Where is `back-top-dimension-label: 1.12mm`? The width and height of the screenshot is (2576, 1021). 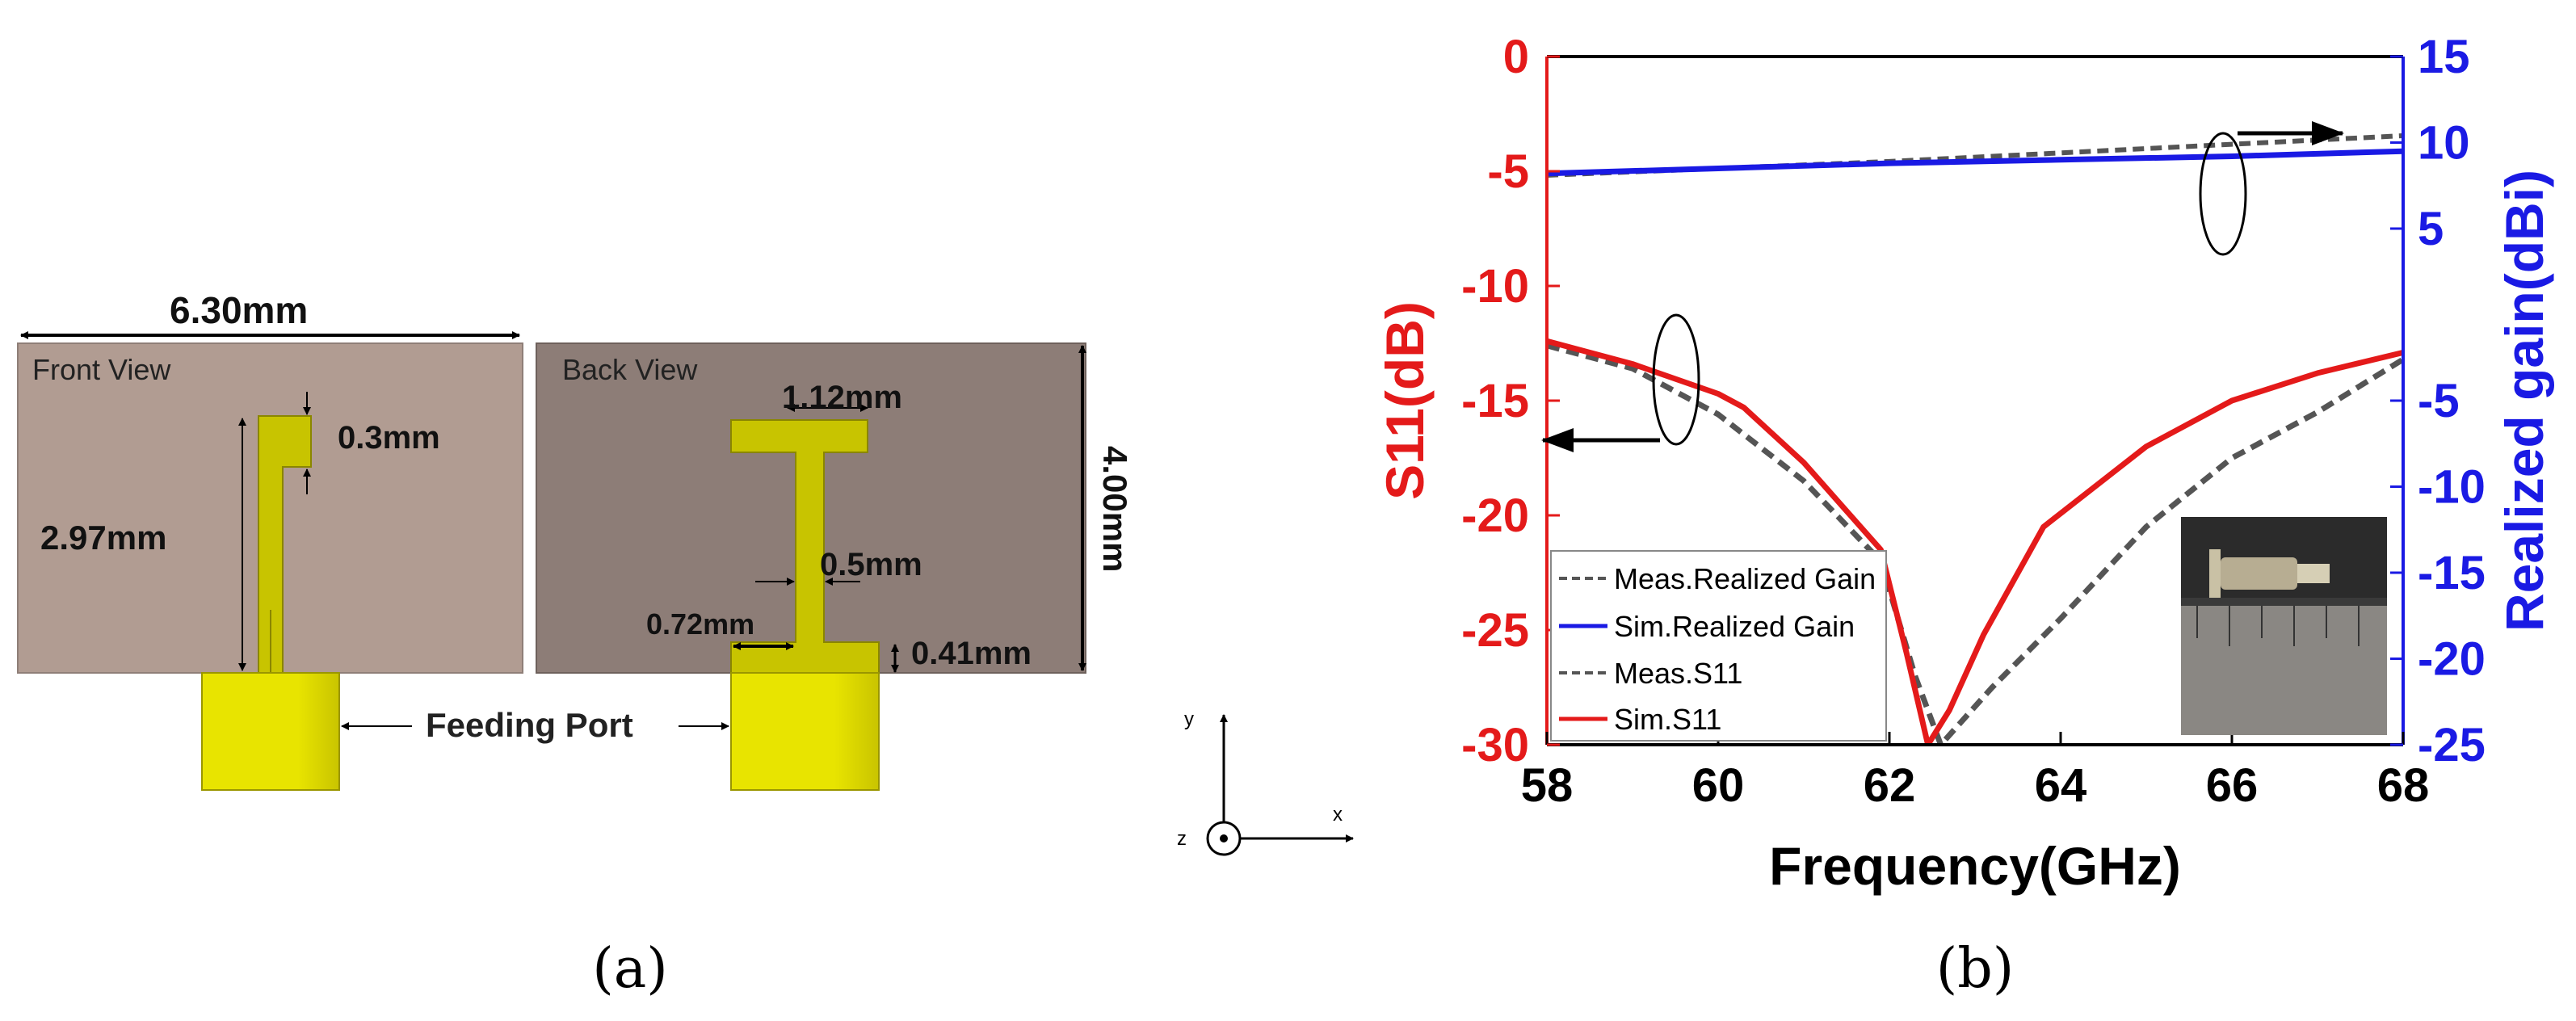
back-top-dimension-label: 1.12mm is located at coordinates (842, 397).